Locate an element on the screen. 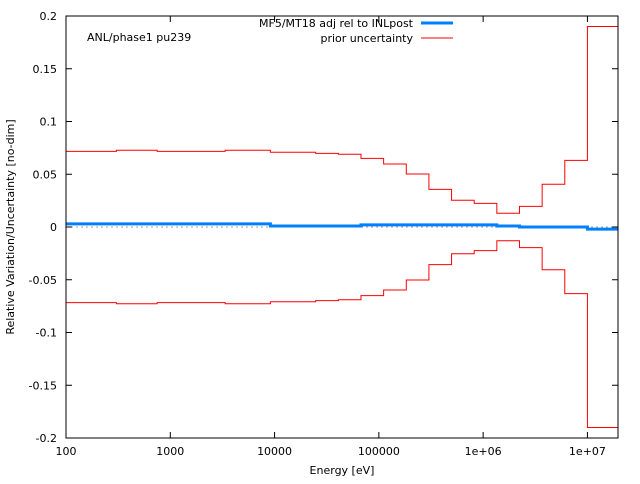 Image resolution: width=640 pixels, height=484 pixels. adjustment-line is located at coordinates (342, 226).